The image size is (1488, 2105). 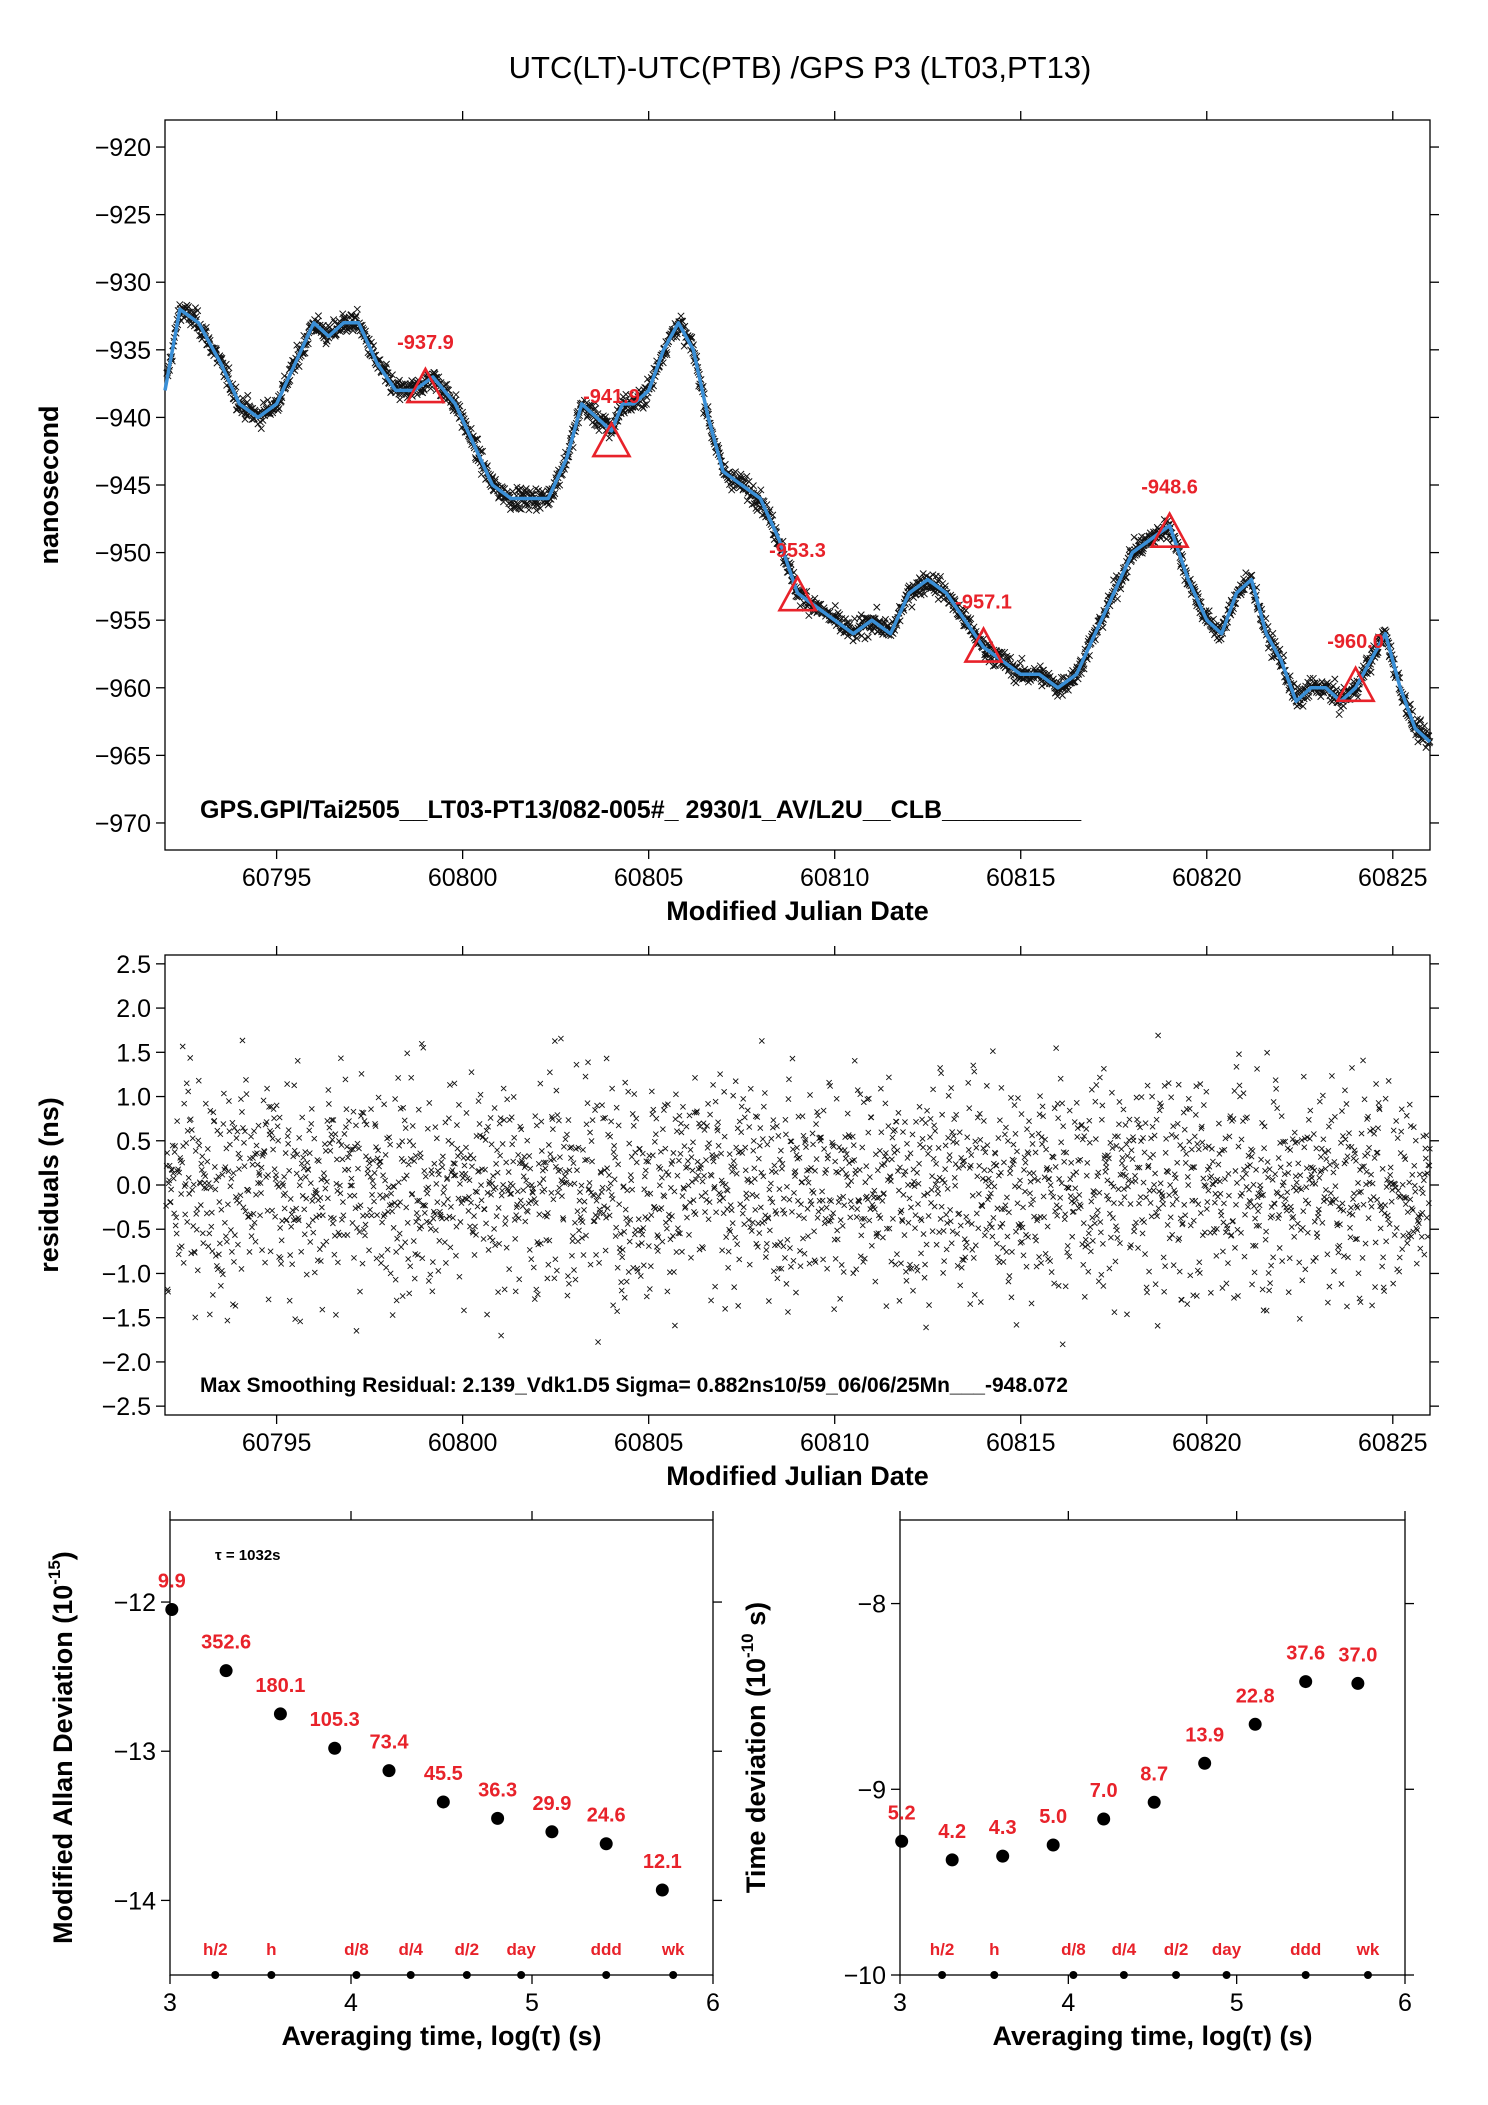 What do you see at coordinates (123, 621) in the screenshot?
I see `main-ytick-label: −955` at bounding box center [123, 621].